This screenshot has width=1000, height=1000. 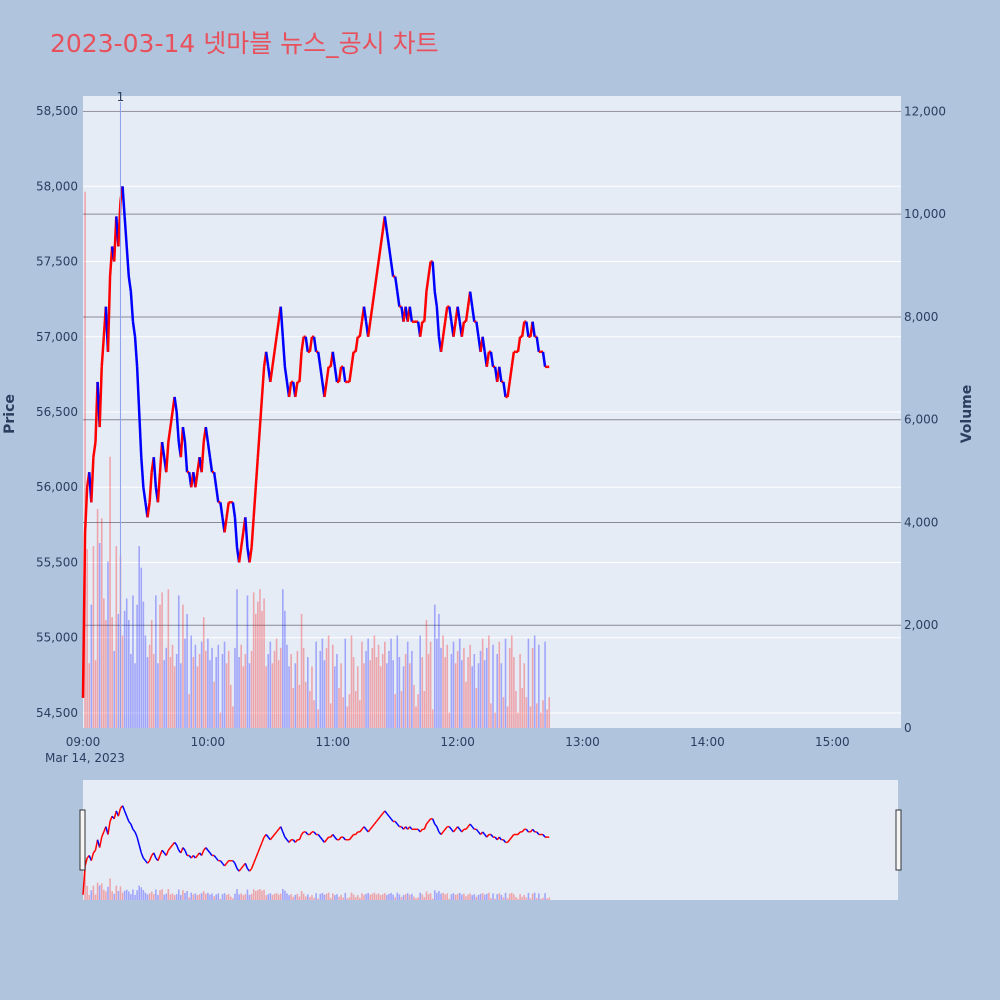 I want to click on range-slider-background, so click(x=490, y=840).